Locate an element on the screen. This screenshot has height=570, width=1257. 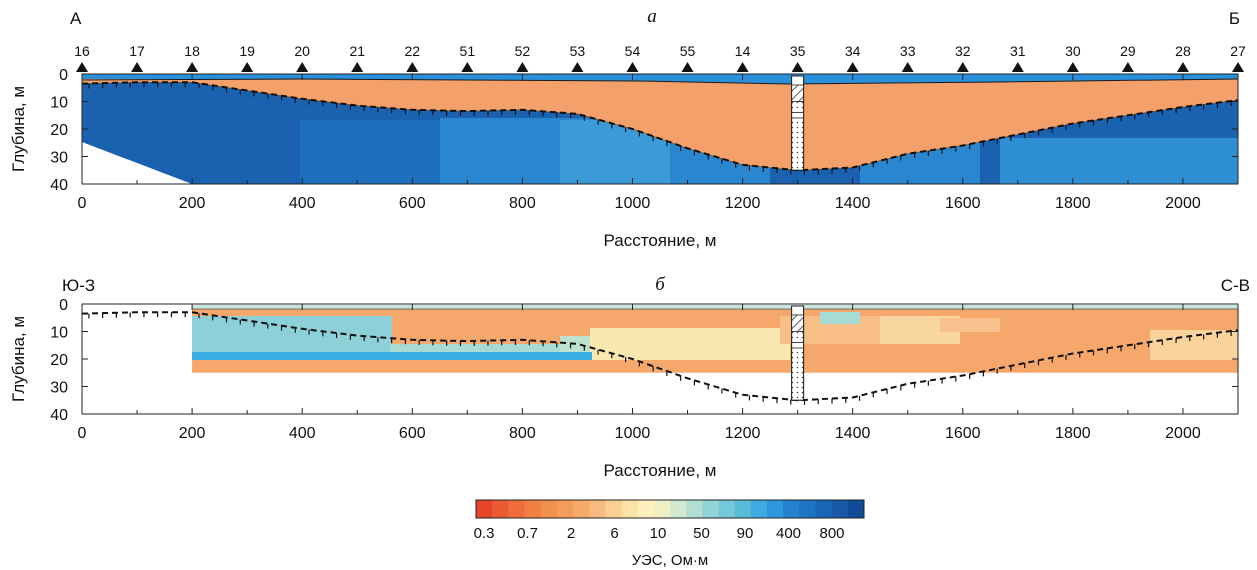
borehole-outline is located at coordinates (798, 123).